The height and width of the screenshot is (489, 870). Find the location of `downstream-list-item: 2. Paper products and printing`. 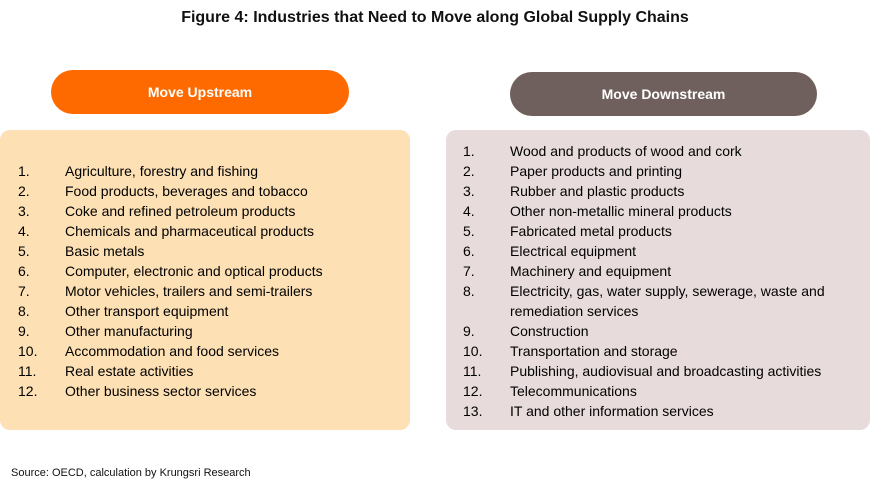

downstream-list-item: 2. Paper products and printing is located at coordinates (665, 171).